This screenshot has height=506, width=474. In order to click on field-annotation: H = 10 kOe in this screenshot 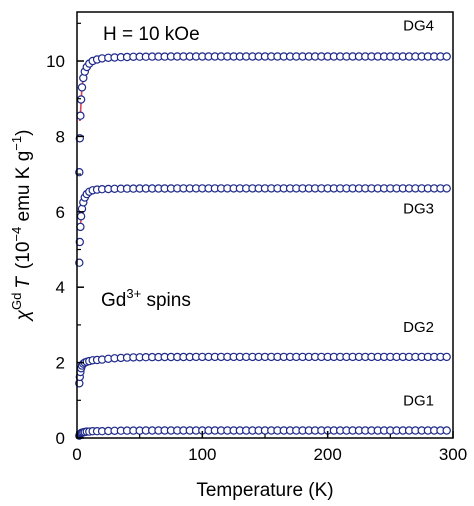, I will do `click(151, 34)`.